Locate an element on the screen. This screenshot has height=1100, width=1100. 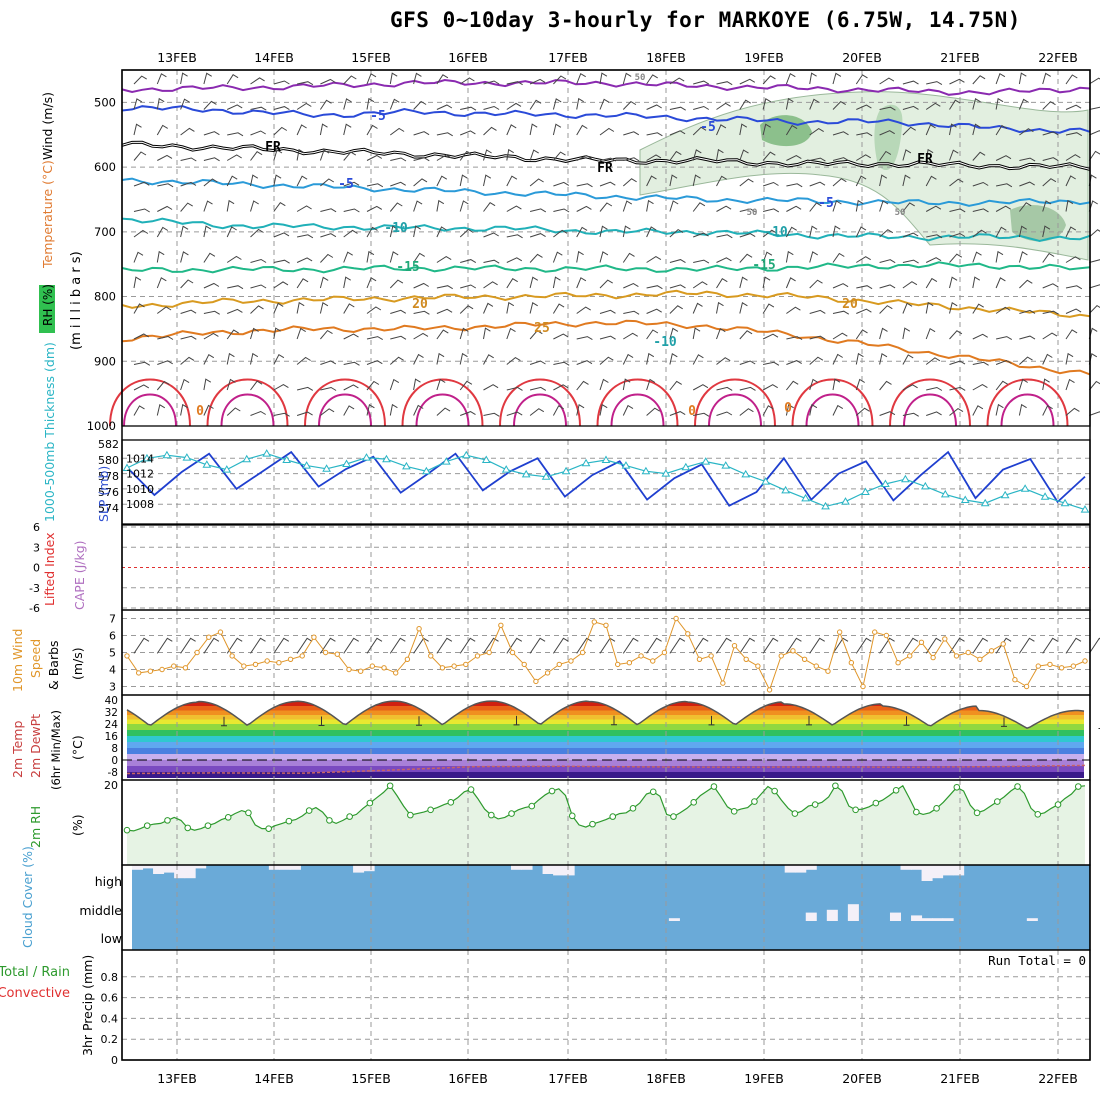
surface-heating-contour is located at coordinates (150, 402).